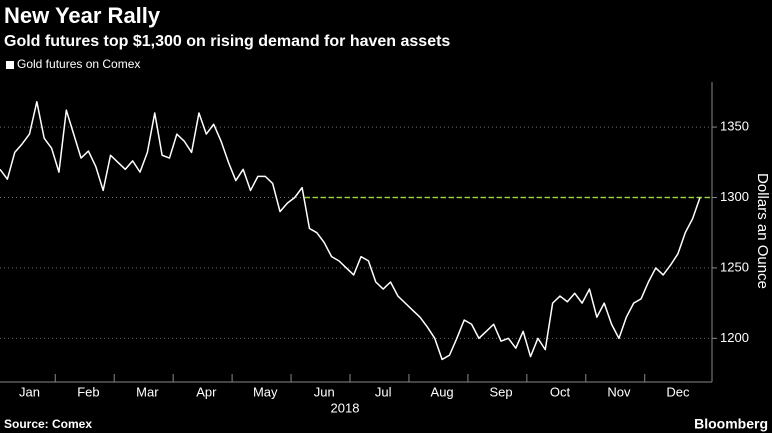  I want to click on y-axis-label: Dollars an Ounce, so click(762, 231).